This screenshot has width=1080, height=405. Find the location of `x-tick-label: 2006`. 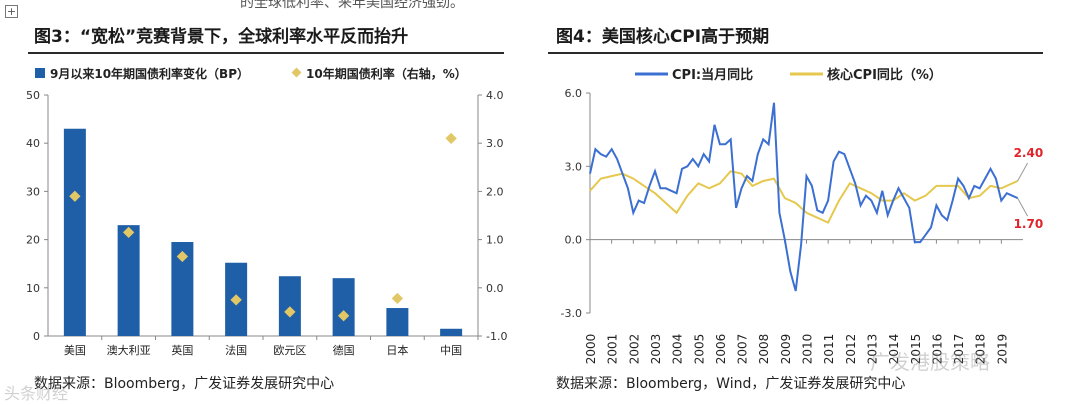

x-tick-label: 2006 is located at coordinates (721, 349).